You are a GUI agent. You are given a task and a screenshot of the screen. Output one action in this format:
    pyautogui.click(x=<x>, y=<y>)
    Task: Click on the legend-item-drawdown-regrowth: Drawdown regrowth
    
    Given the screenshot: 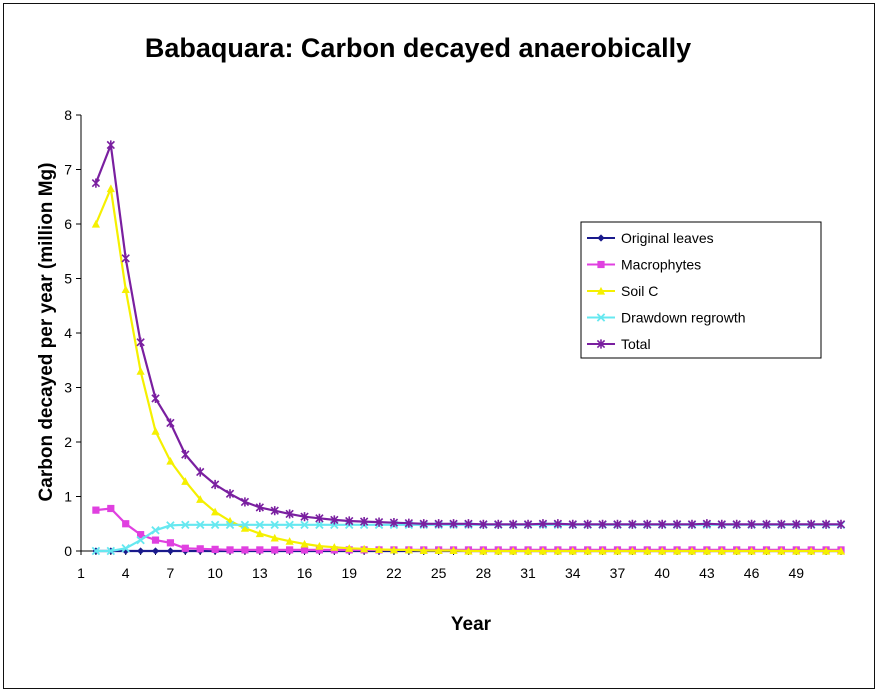 What is the action you would take?
    pyautogui.click(x=666, y=318)
    